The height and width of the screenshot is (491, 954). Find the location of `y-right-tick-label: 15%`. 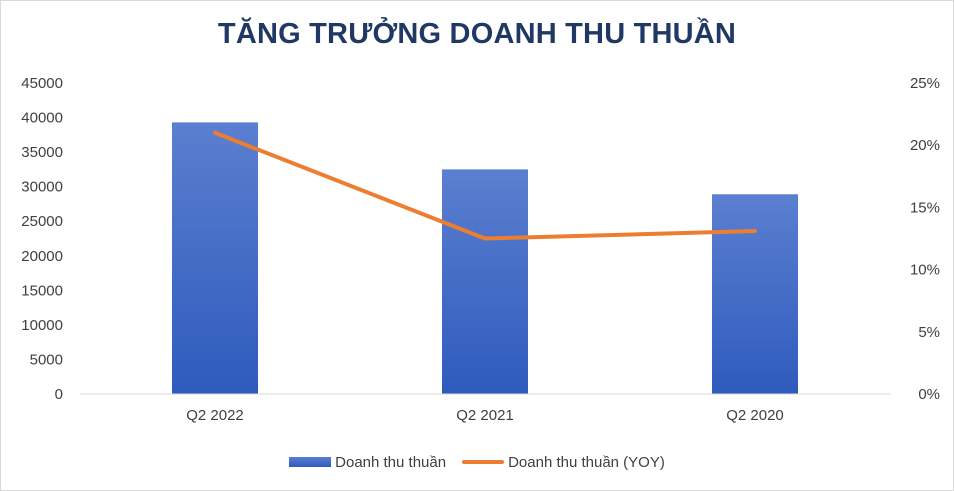

y-right-tick-label: 15% is located at coordinates (925, 207).